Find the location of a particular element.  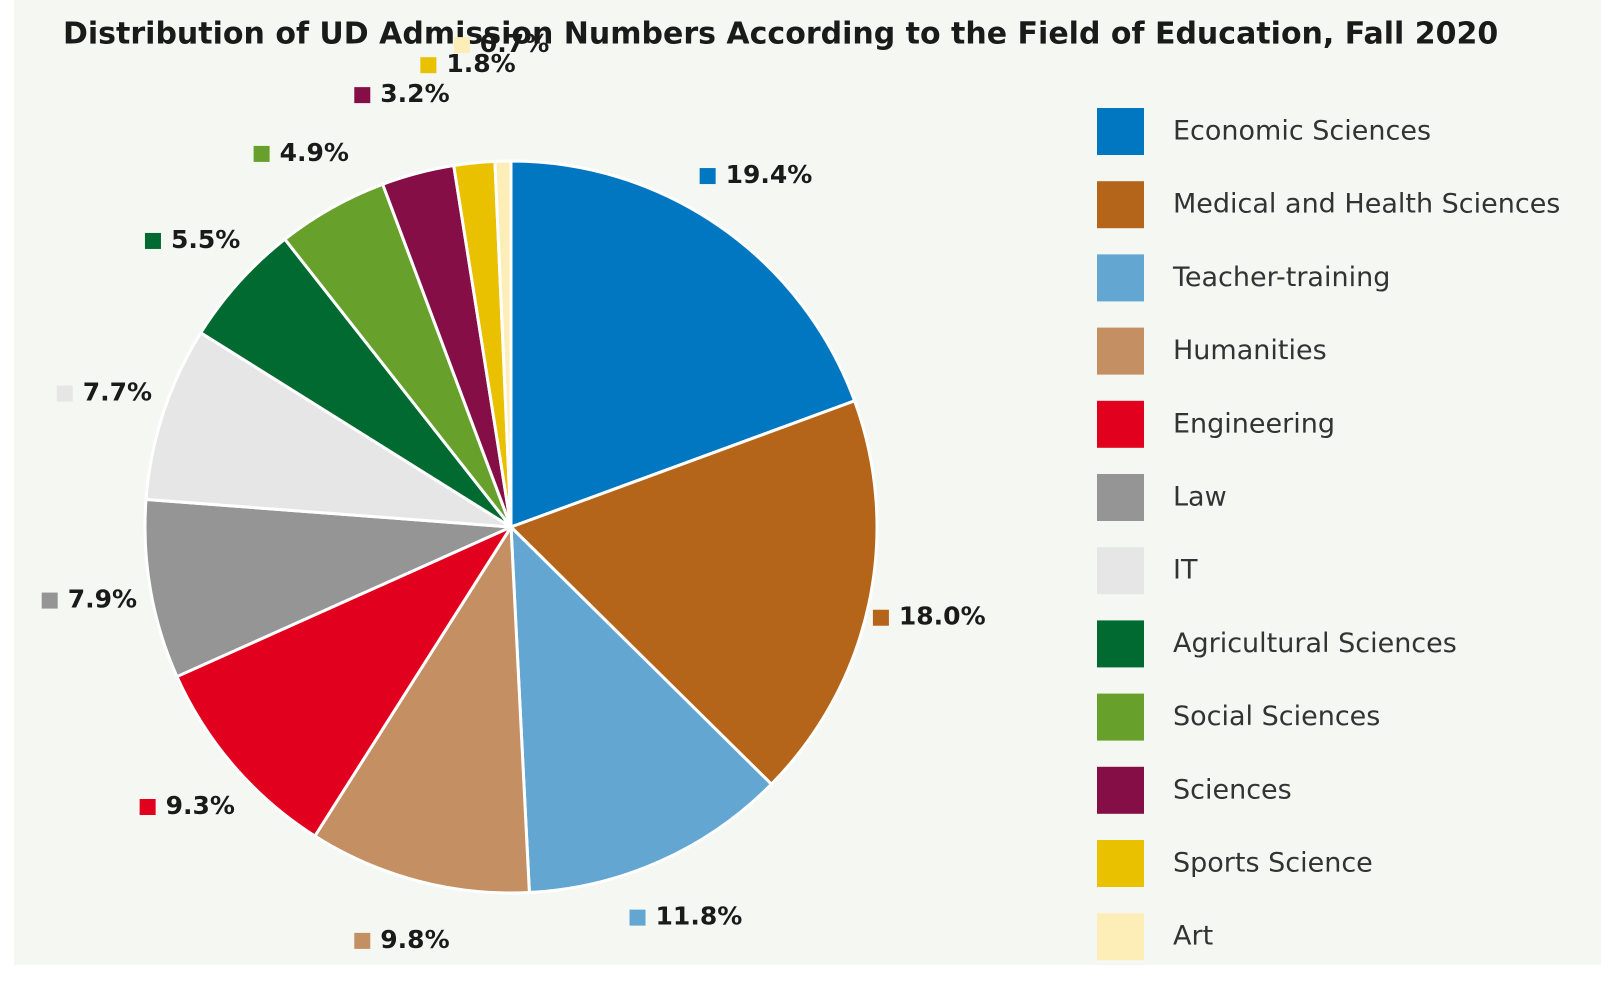

data-label: 19.4% is located at coordinates (769, 174).